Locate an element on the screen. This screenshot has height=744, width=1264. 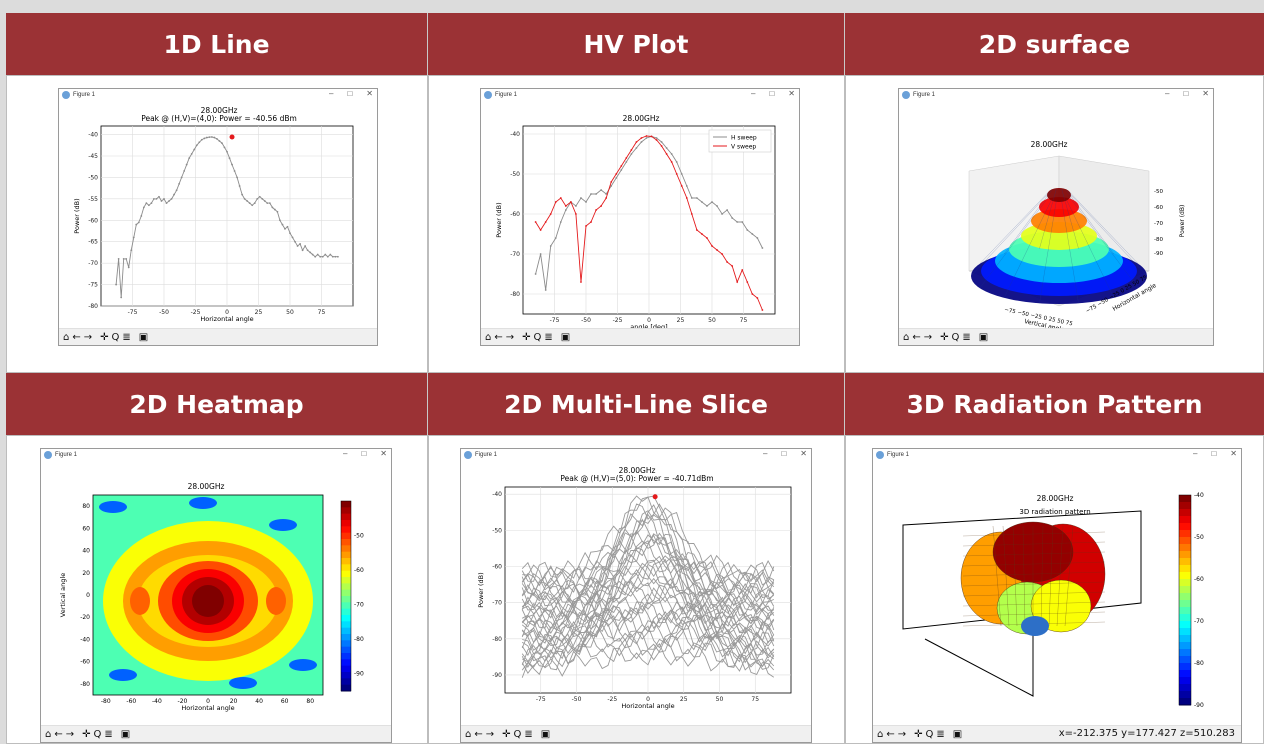
chart-title: 28.00GHz is located at coordinates (1055, 498).